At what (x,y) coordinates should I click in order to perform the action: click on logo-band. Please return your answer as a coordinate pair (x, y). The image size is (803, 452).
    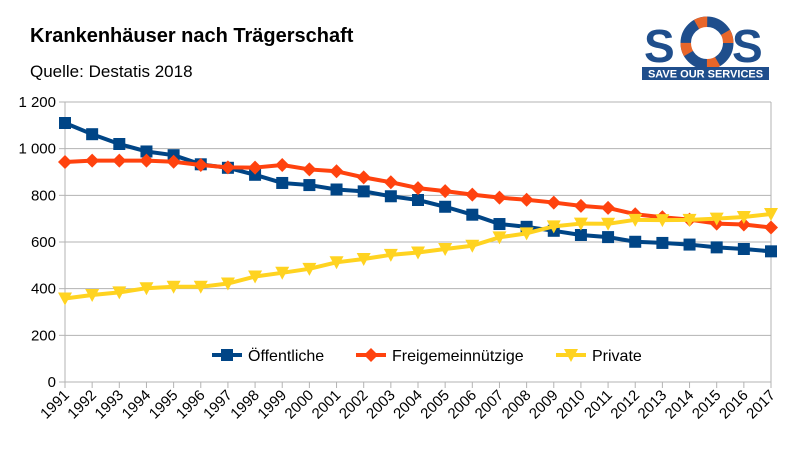
    Looking at the image, I should click on (705, 73).